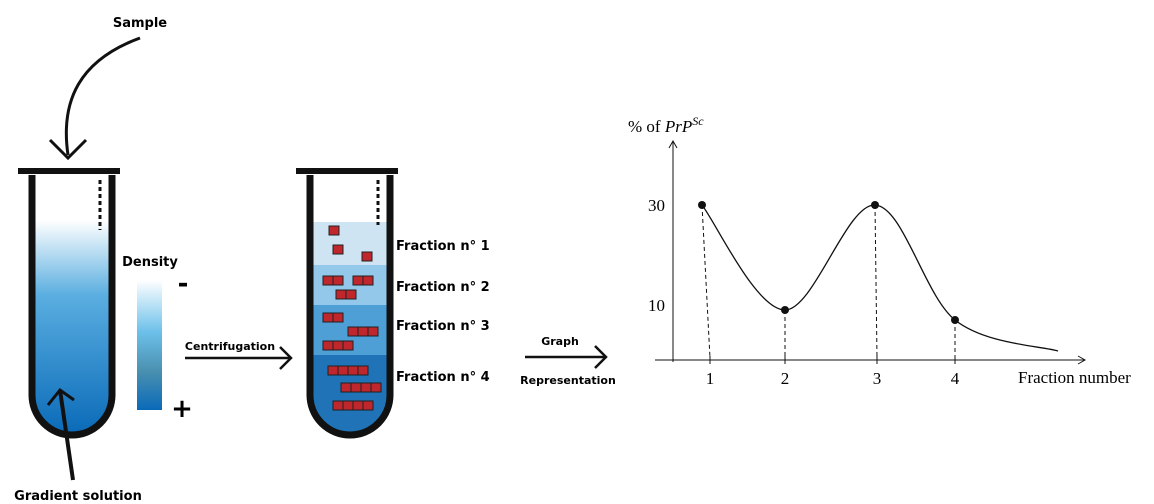 The height and width of the screenshot is (504, 1154). I want to click on x-tick-label: 3, so click(877, 378).